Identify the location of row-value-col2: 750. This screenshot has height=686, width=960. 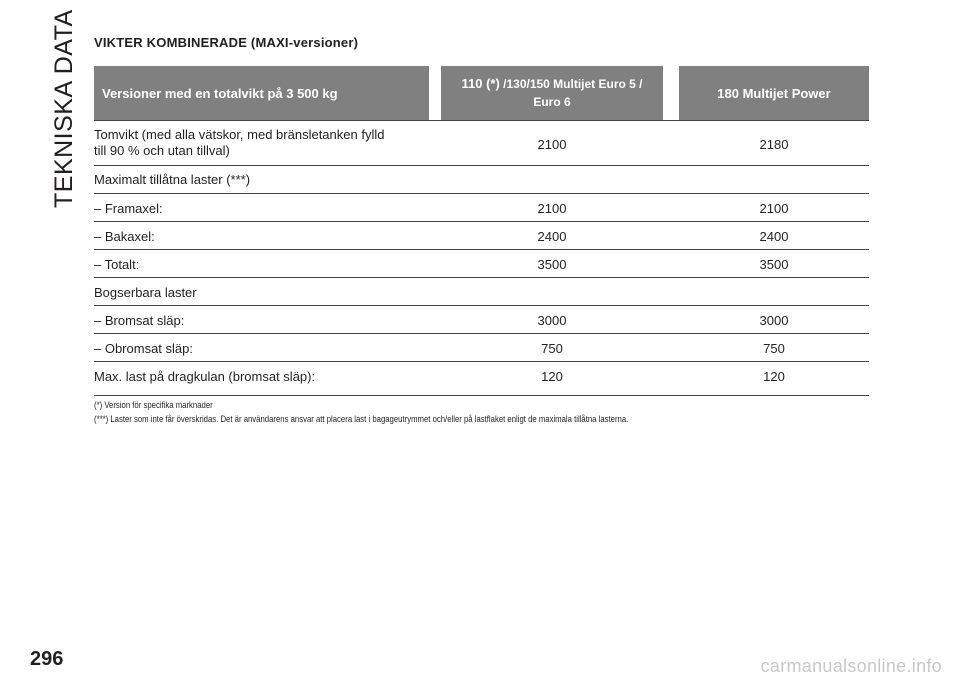
(774, 348).